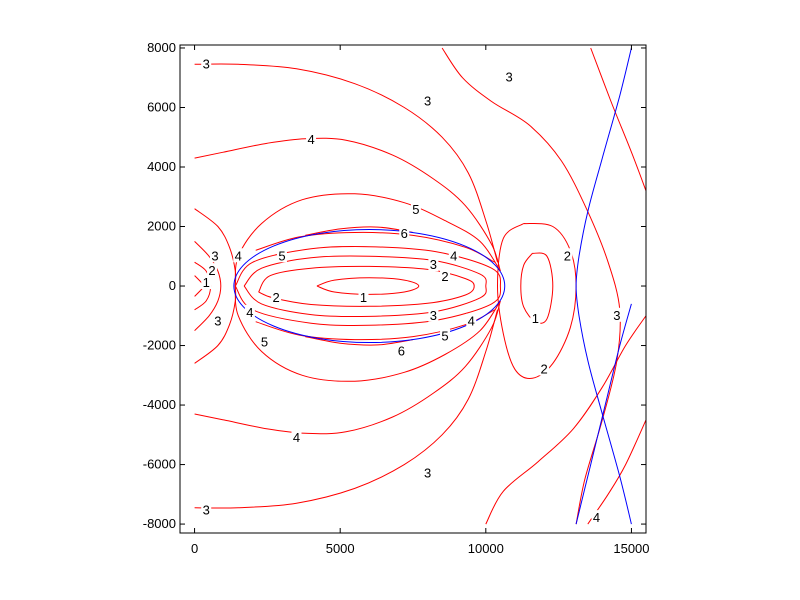  I want to click on y-tick-label: 6000, so click(161, 106).